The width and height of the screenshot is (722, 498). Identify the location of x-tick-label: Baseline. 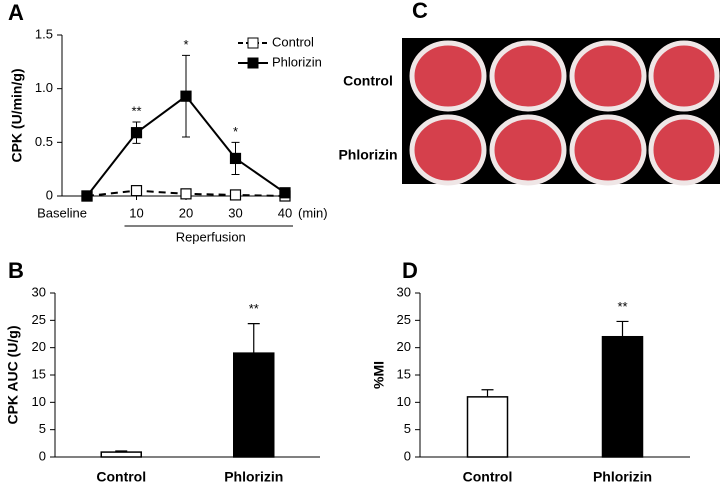
(62, 212).